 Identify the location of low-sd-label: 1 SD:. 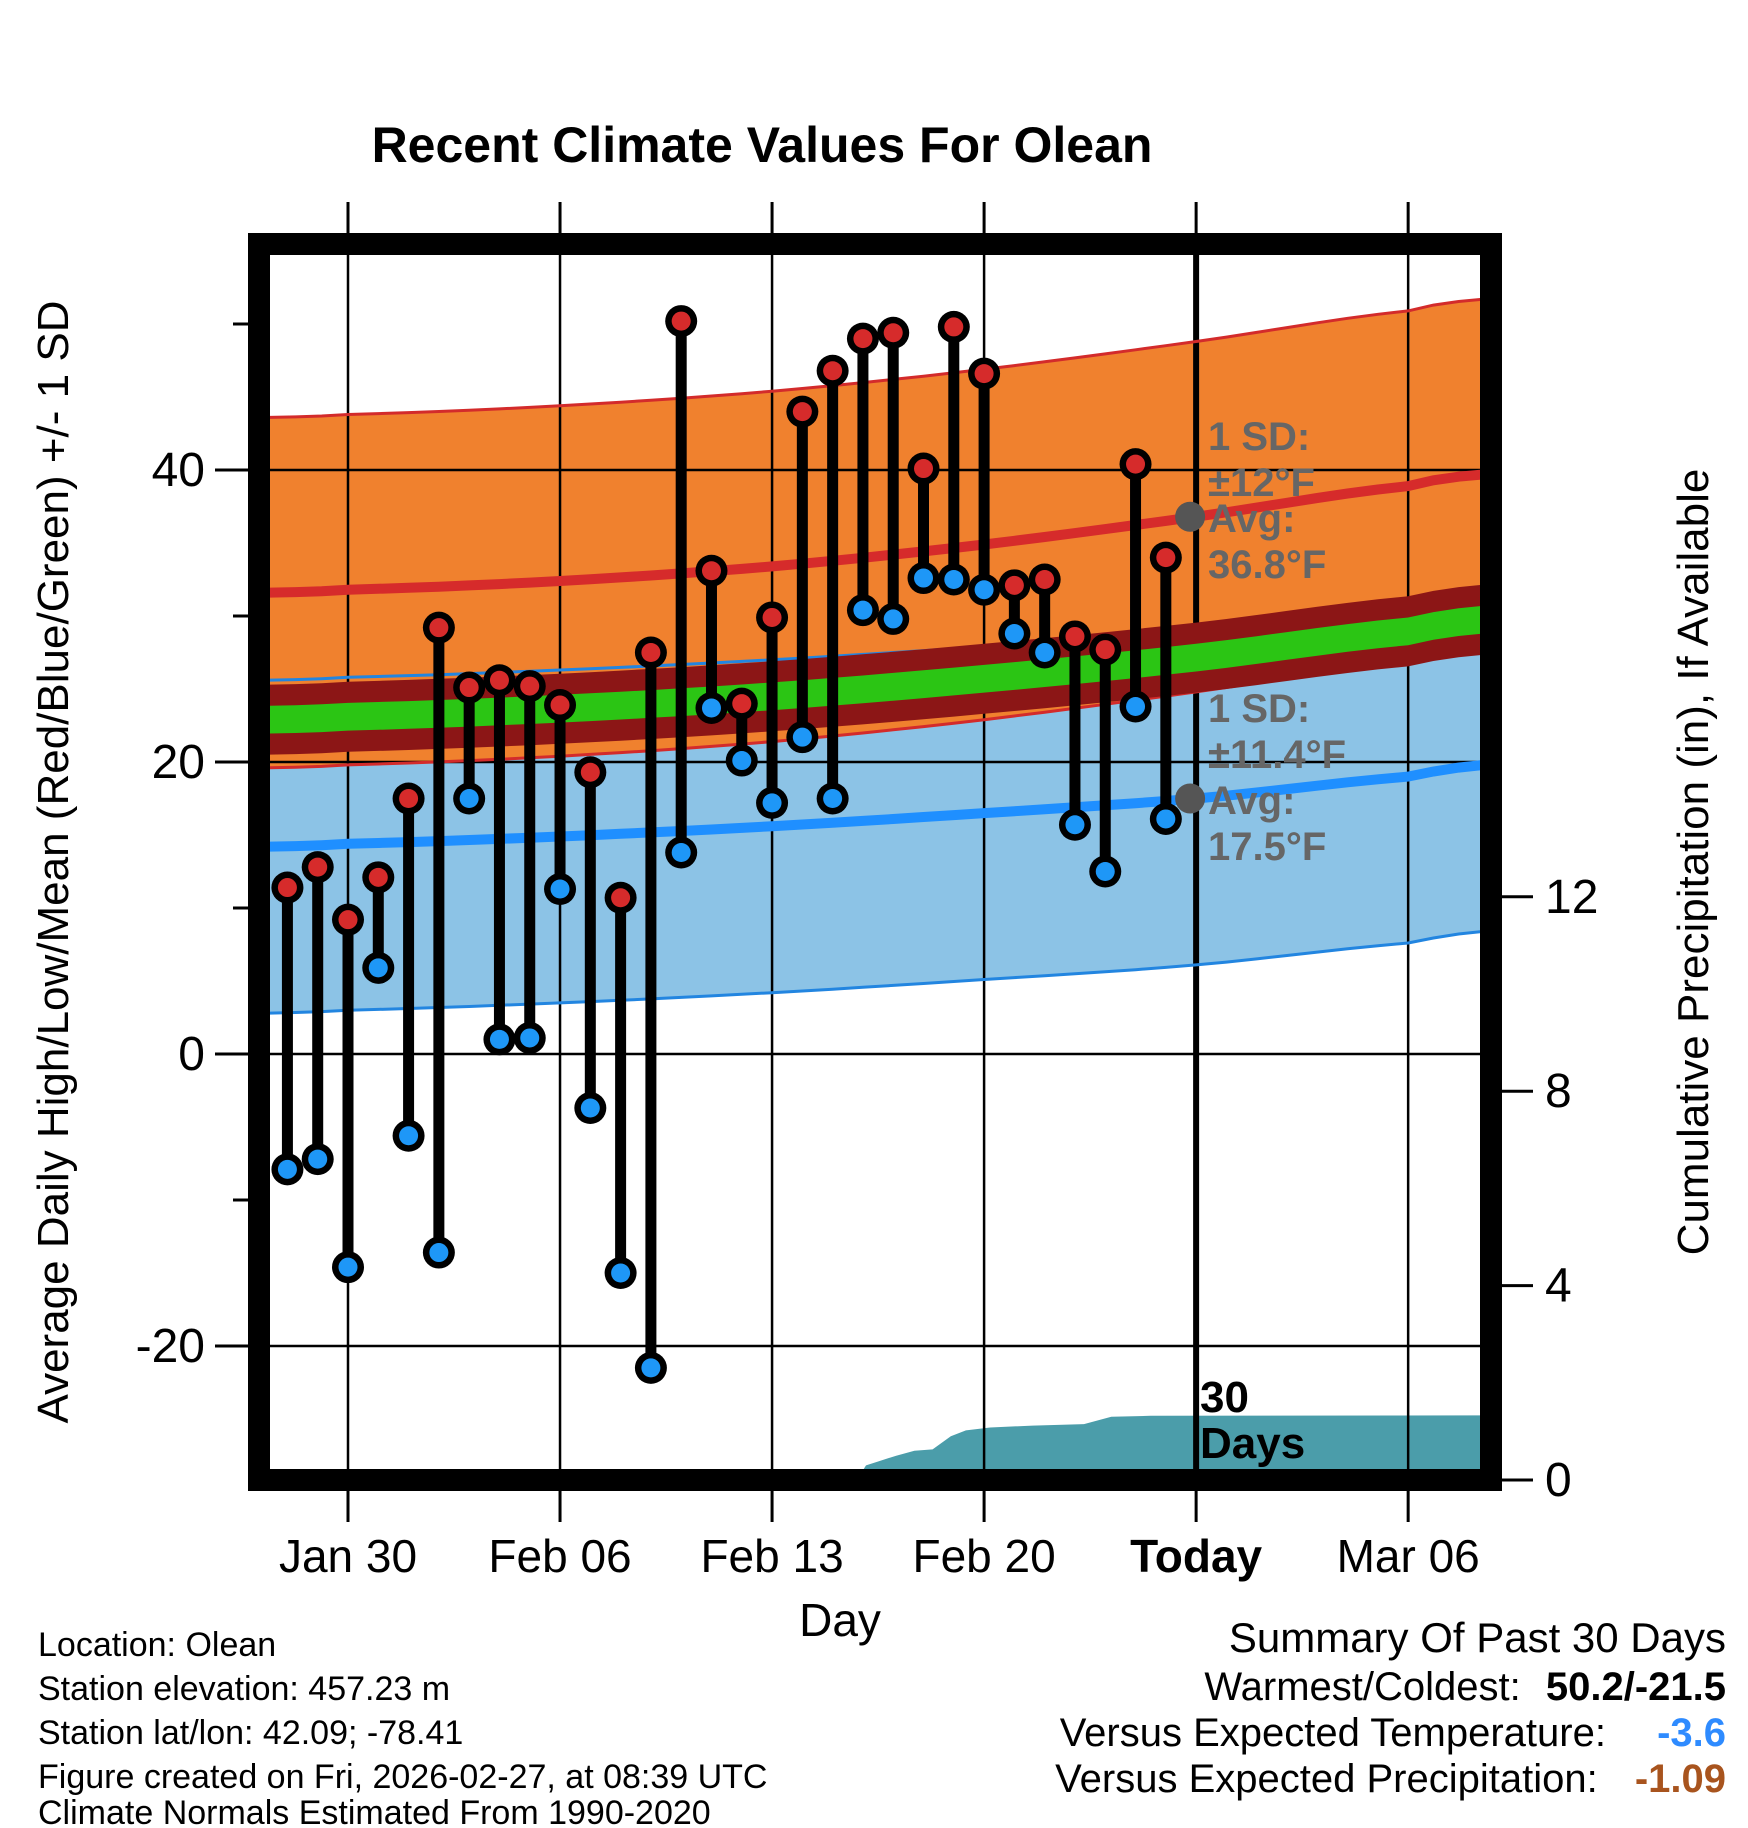
(1259, 709).